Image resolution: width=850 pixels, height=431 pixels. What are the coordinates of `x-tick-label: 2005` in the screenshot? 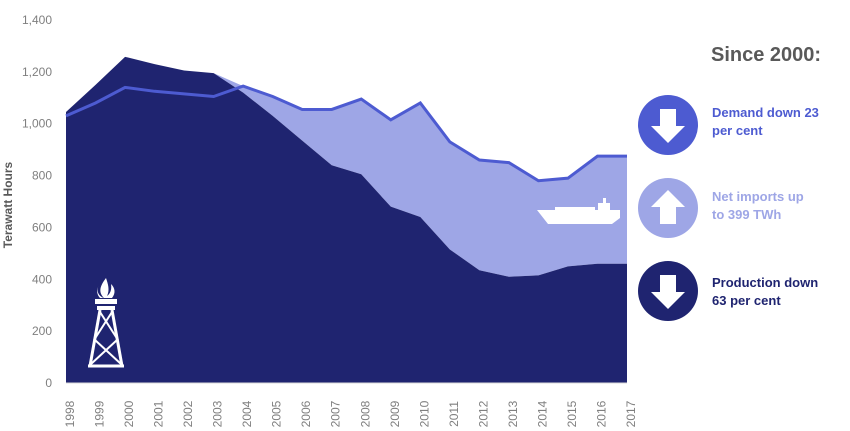 It's located at (277, 413).